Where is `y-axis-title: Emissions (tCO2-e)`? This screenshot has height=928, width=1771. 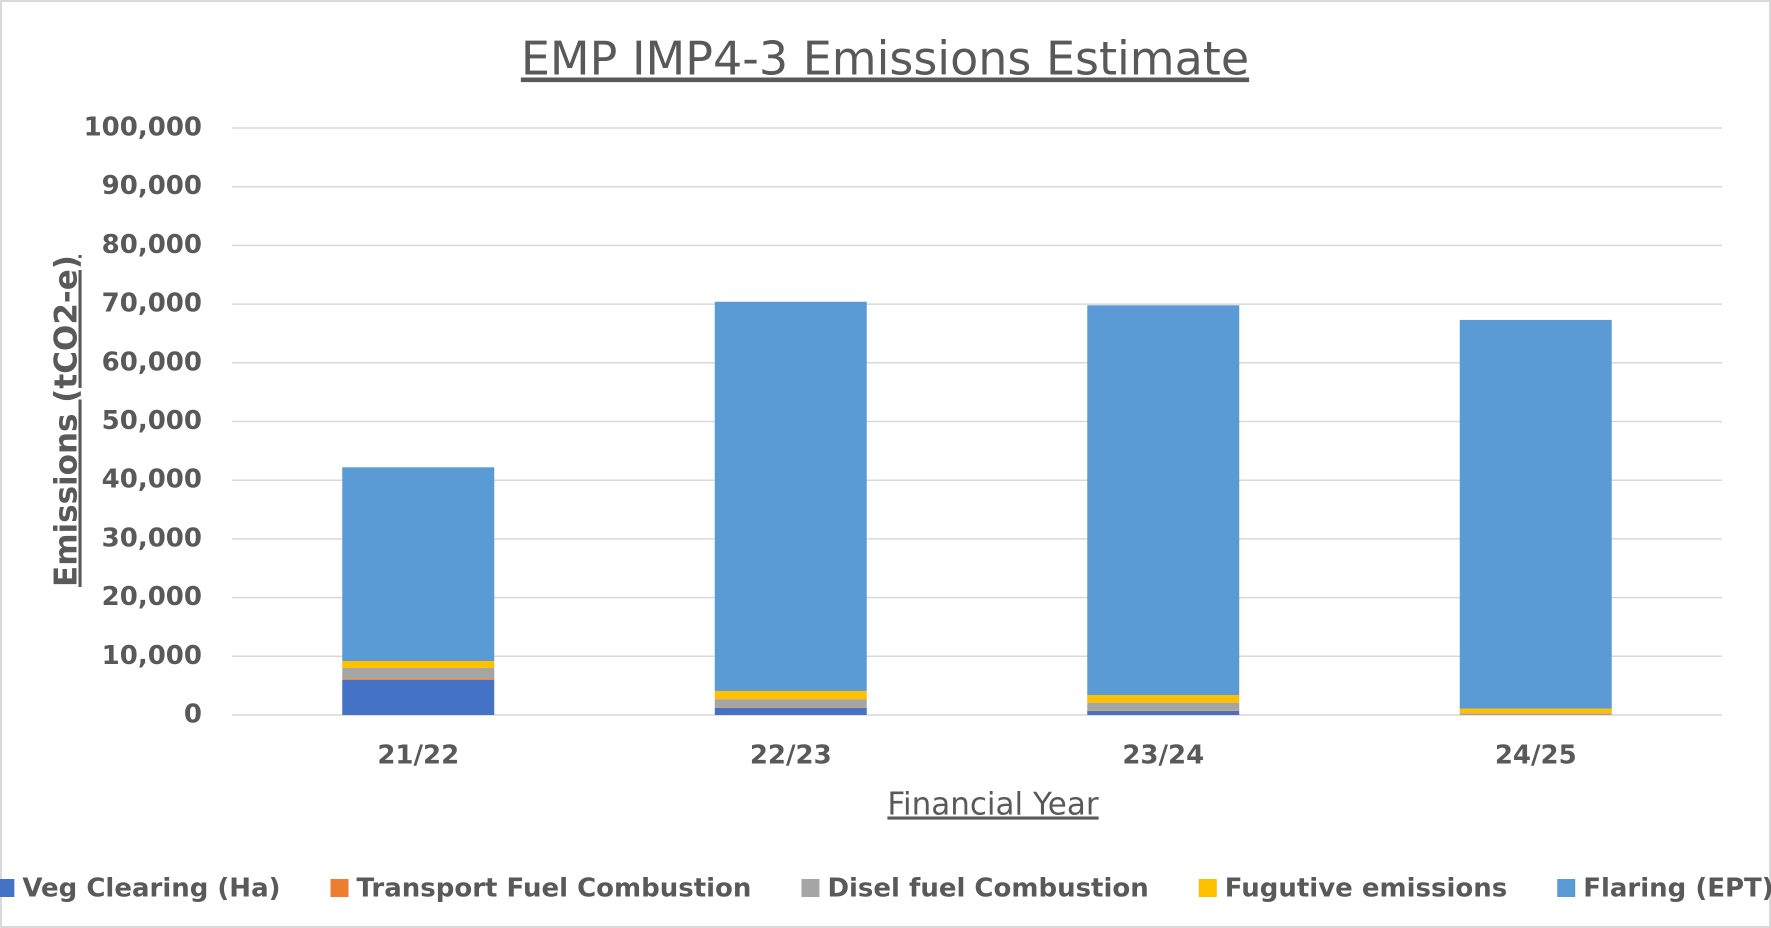
y-axis-title: Emissions (tCO2-e) is located at coordinates (67, 421).